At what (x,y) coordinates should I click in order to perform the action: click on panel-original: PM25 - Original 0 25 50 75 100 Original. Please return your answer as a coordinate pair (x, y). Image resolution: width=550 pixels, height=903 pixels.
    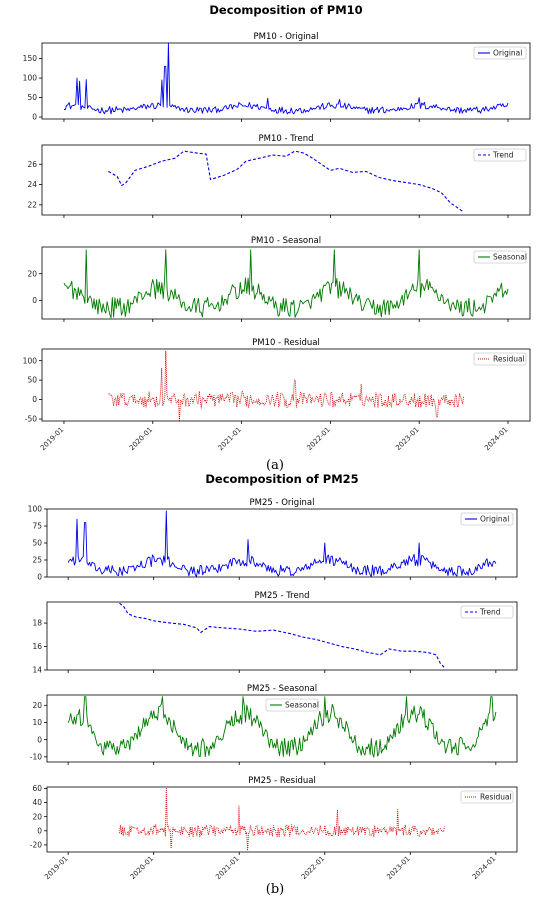
    Looking at the image, I should click on (273, 540).